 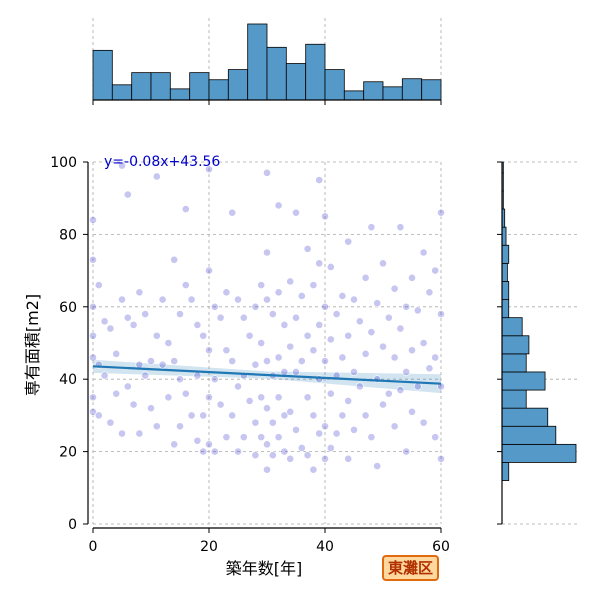 I want to click on district-badge: 東灘区, so click(x=411, y=568).